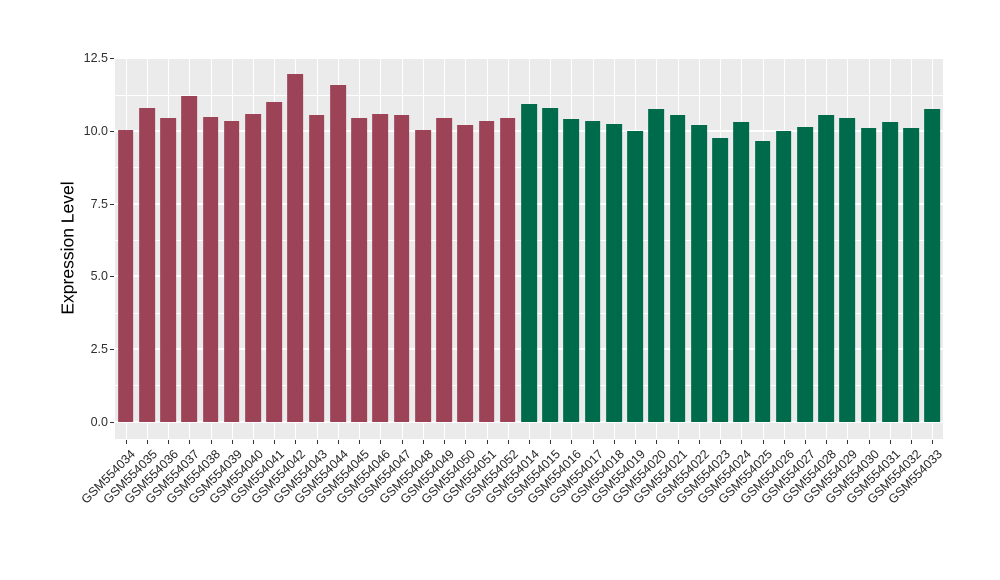 This screenshot has width=1000, height=580. I want to click on bar-GSM554026, so click(783, 276).